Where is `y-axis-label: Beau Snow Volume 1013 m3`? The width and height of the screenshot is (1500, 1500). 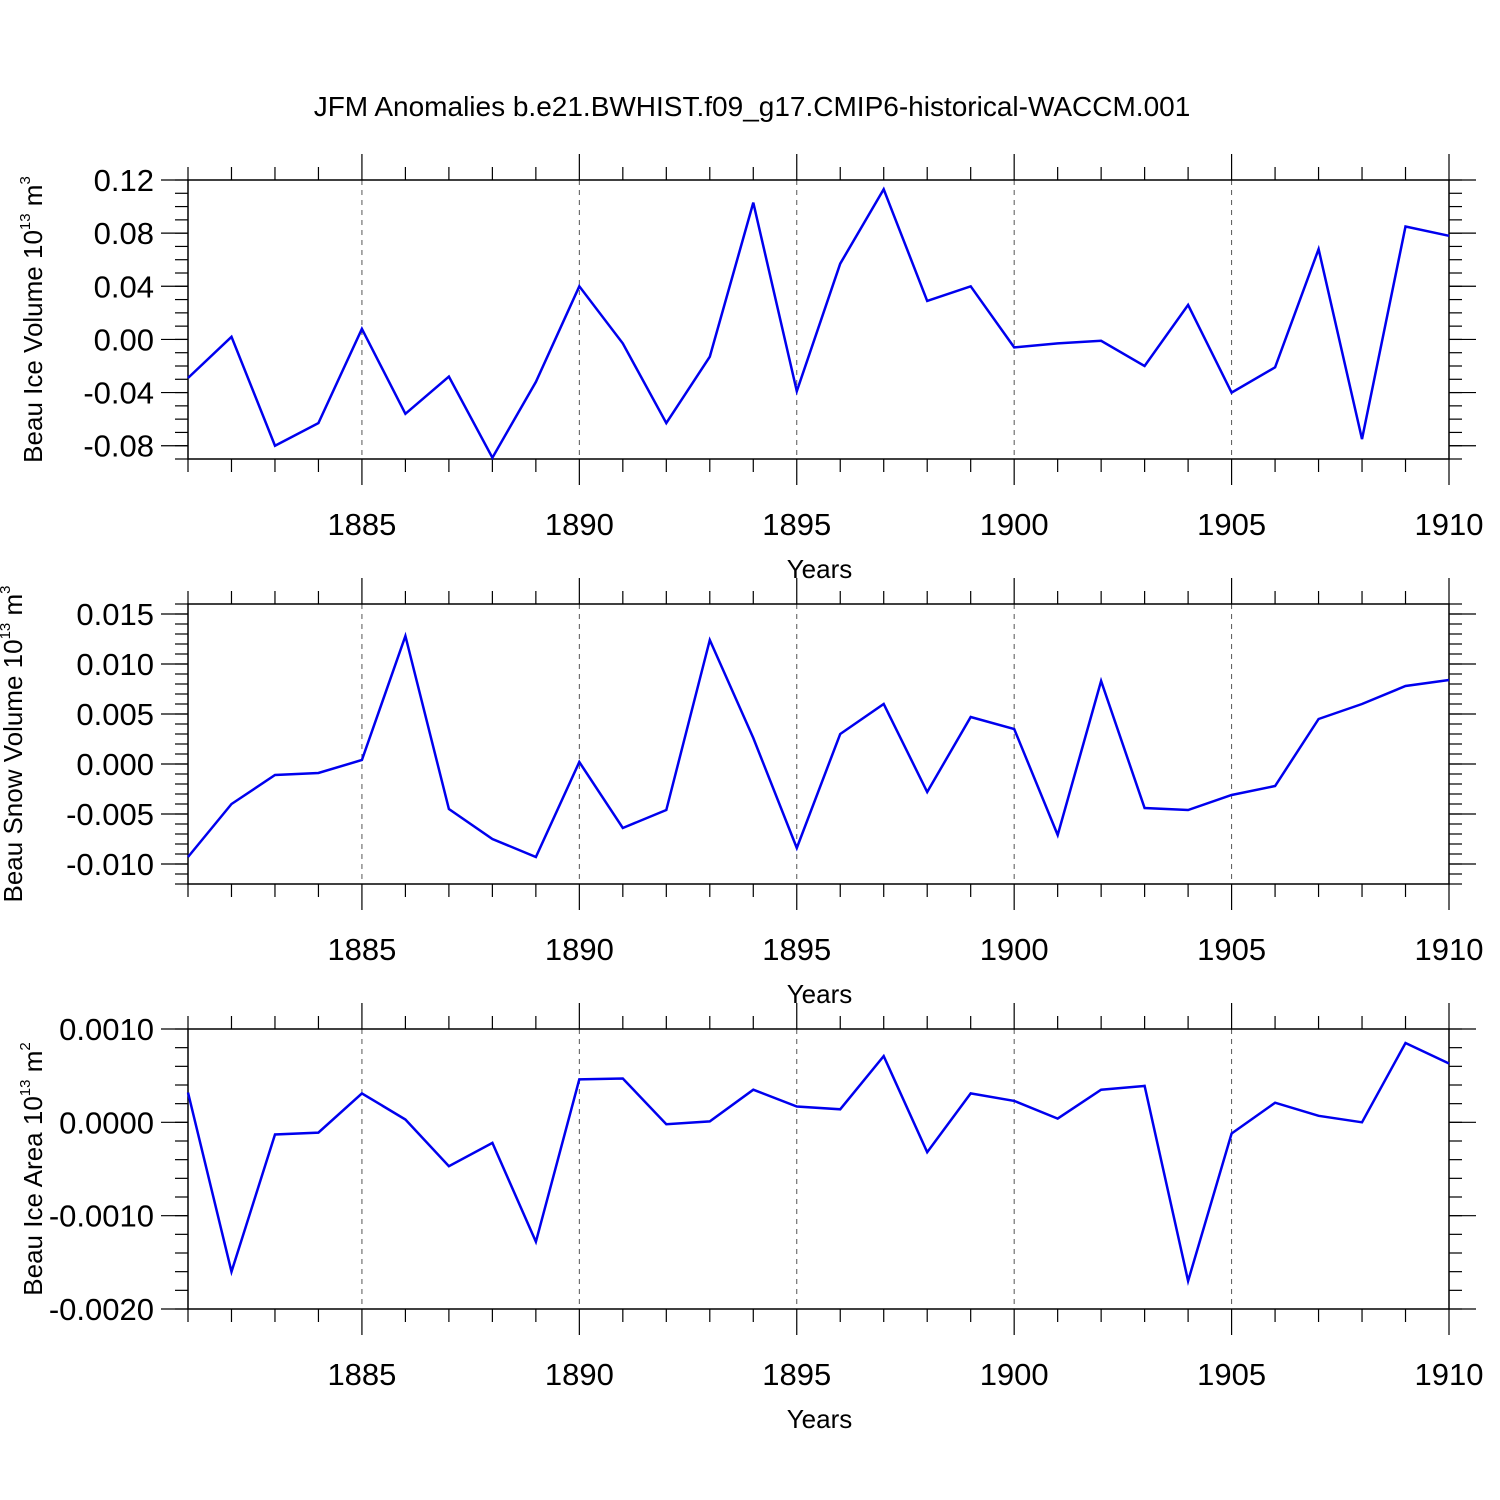 y-axis-label: Beau Snow Volume 1013 m3 is located at coordinates (14, 744).